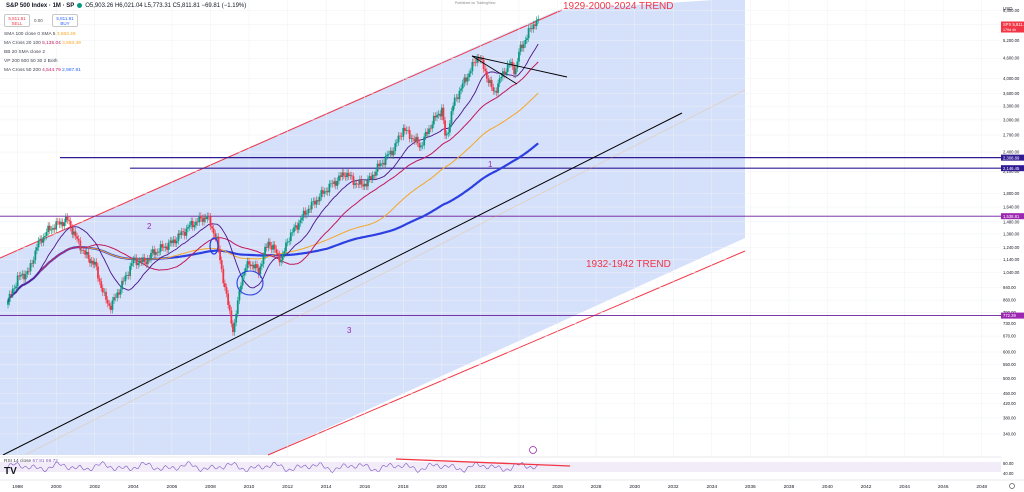 Image resolution: width=1024 pixels, height=492 pixels. What do you see at coordinates (38, 20) in the screenshot?
I see `spread-value: 0.00` at bounding box center [38, 20].